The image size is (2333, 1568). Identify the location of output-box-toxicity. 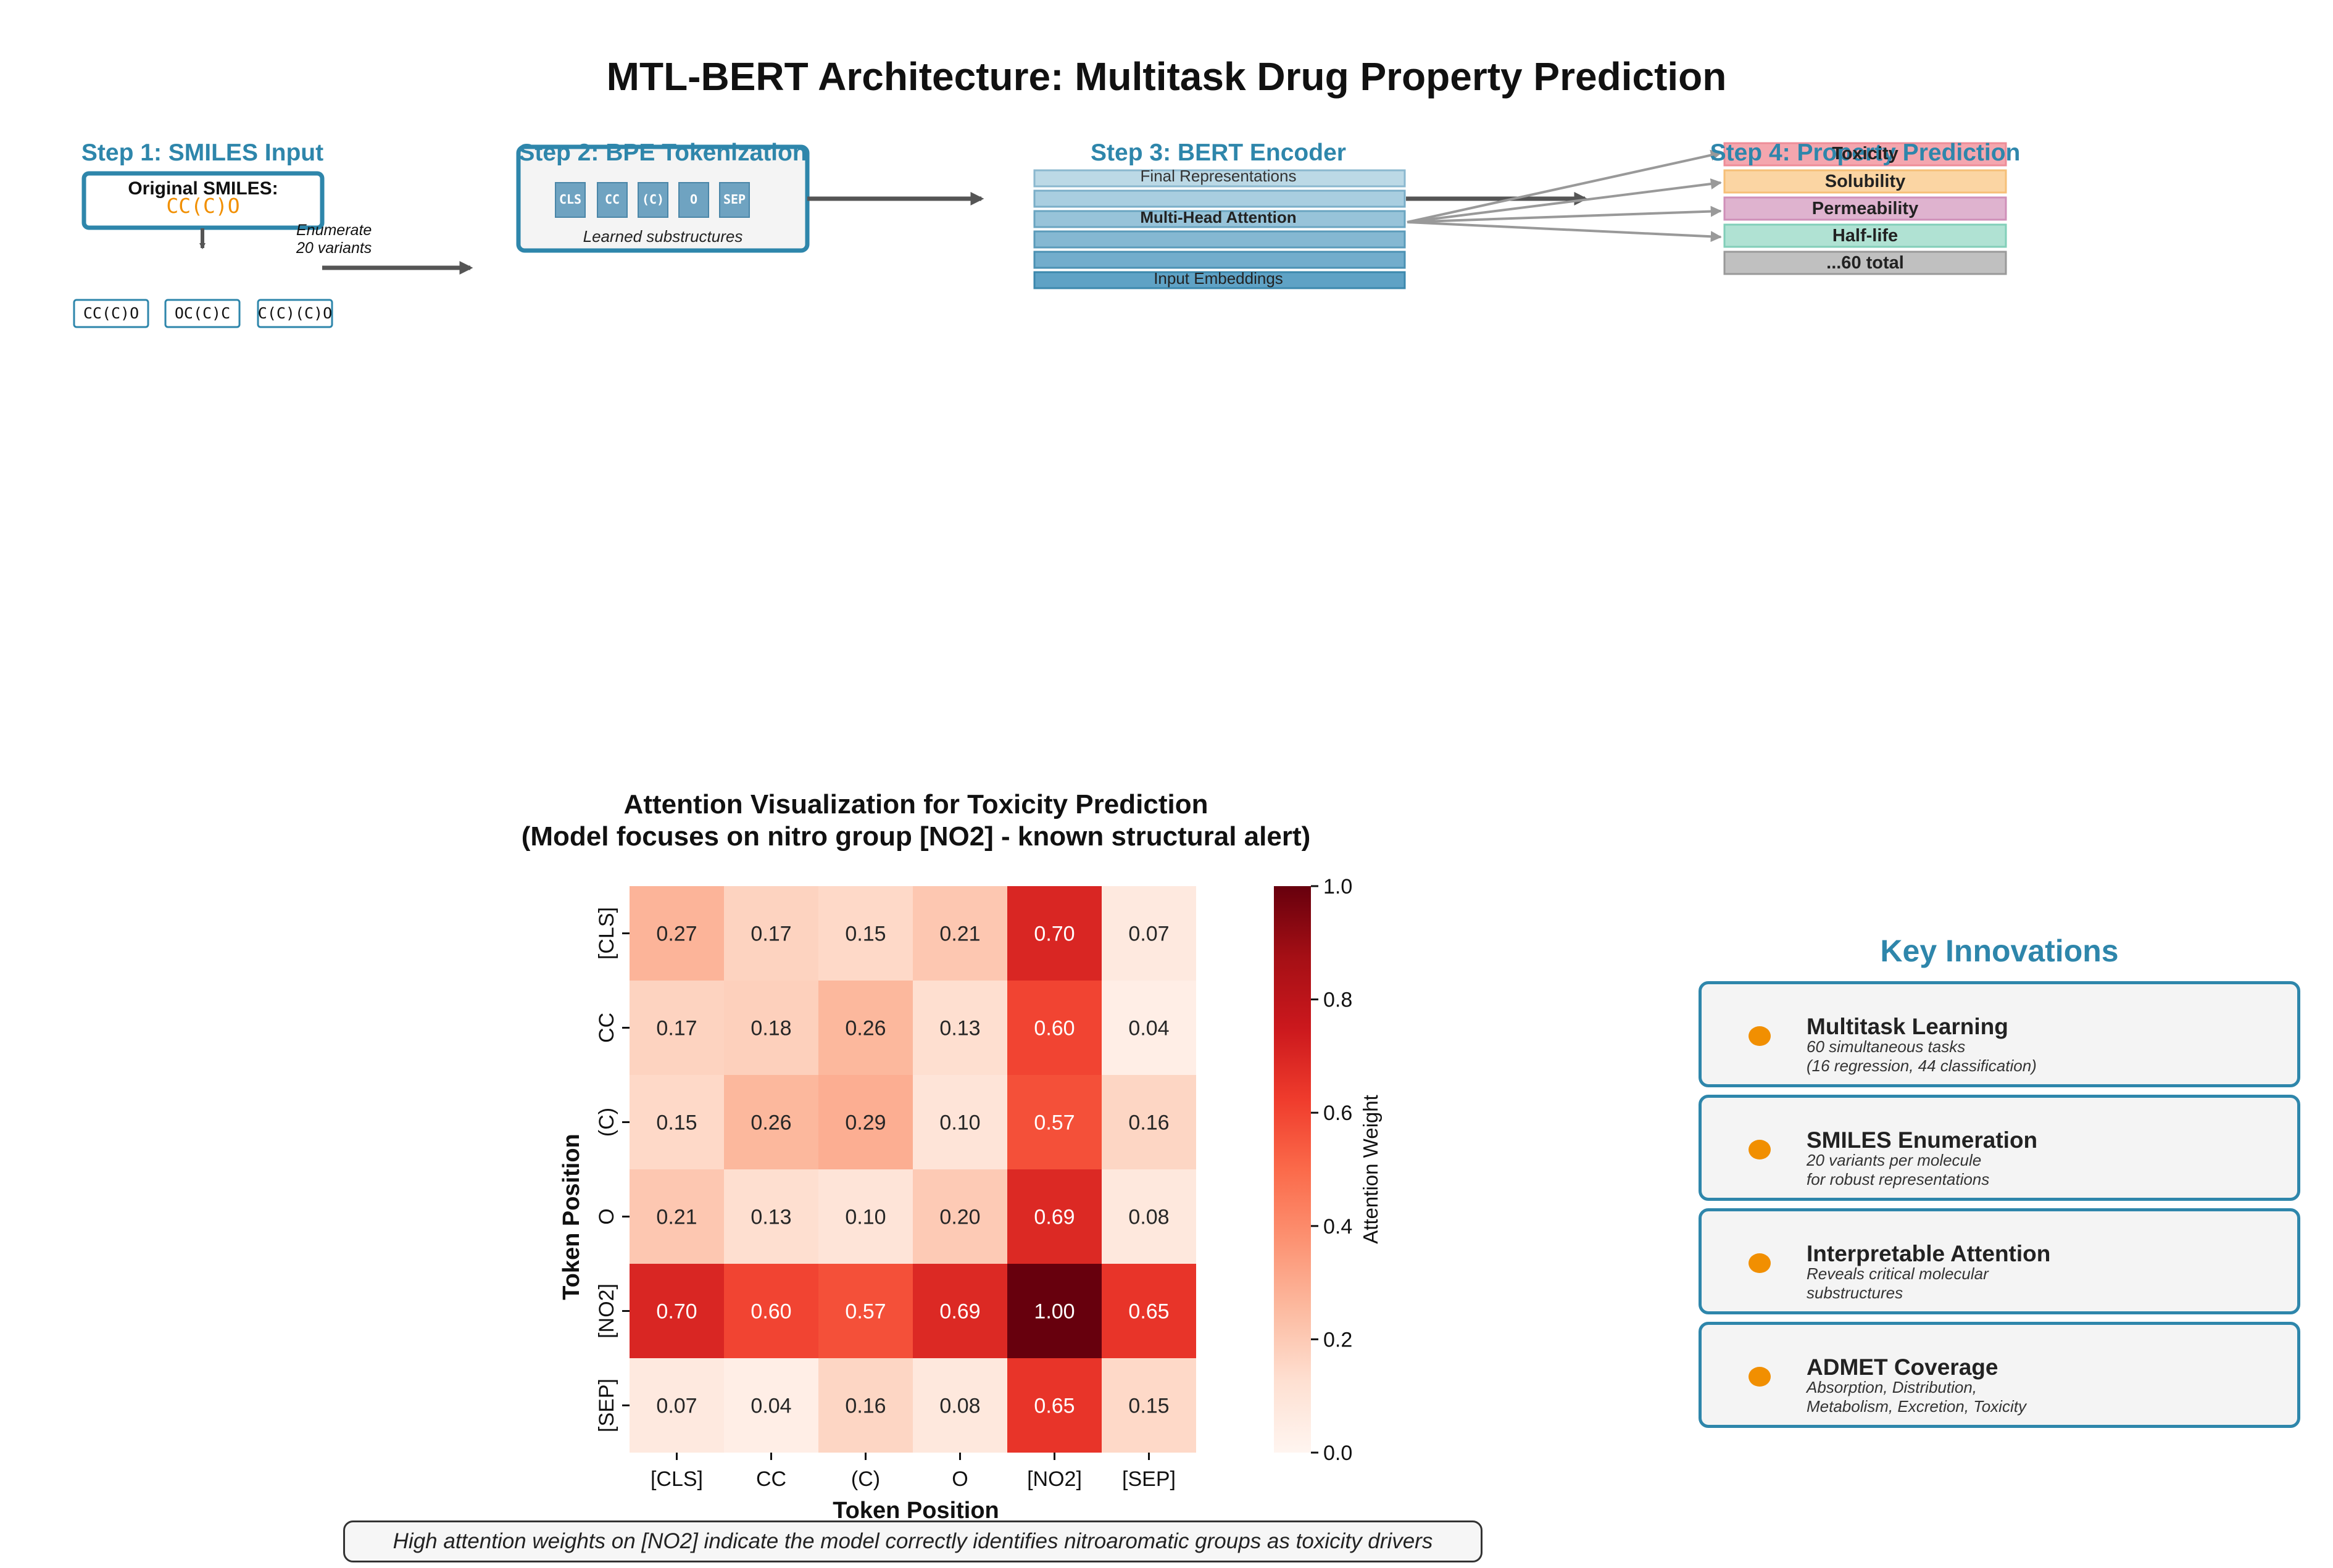
(1865, 154).